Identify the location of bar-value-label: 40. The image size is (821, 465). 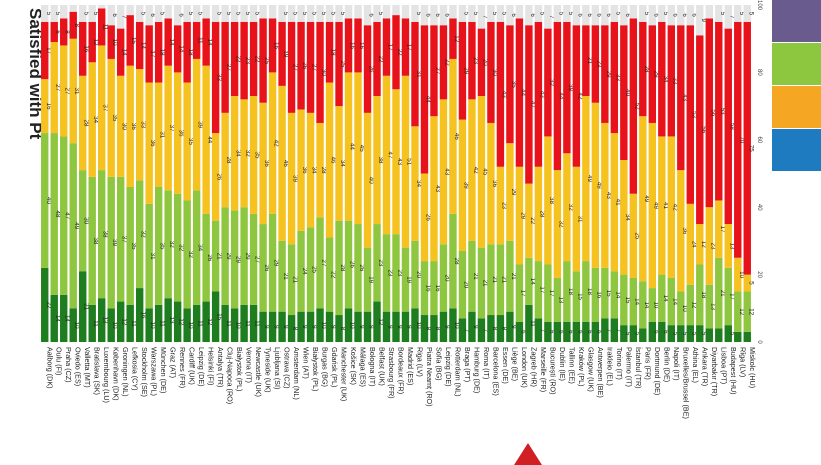
(371, 180).